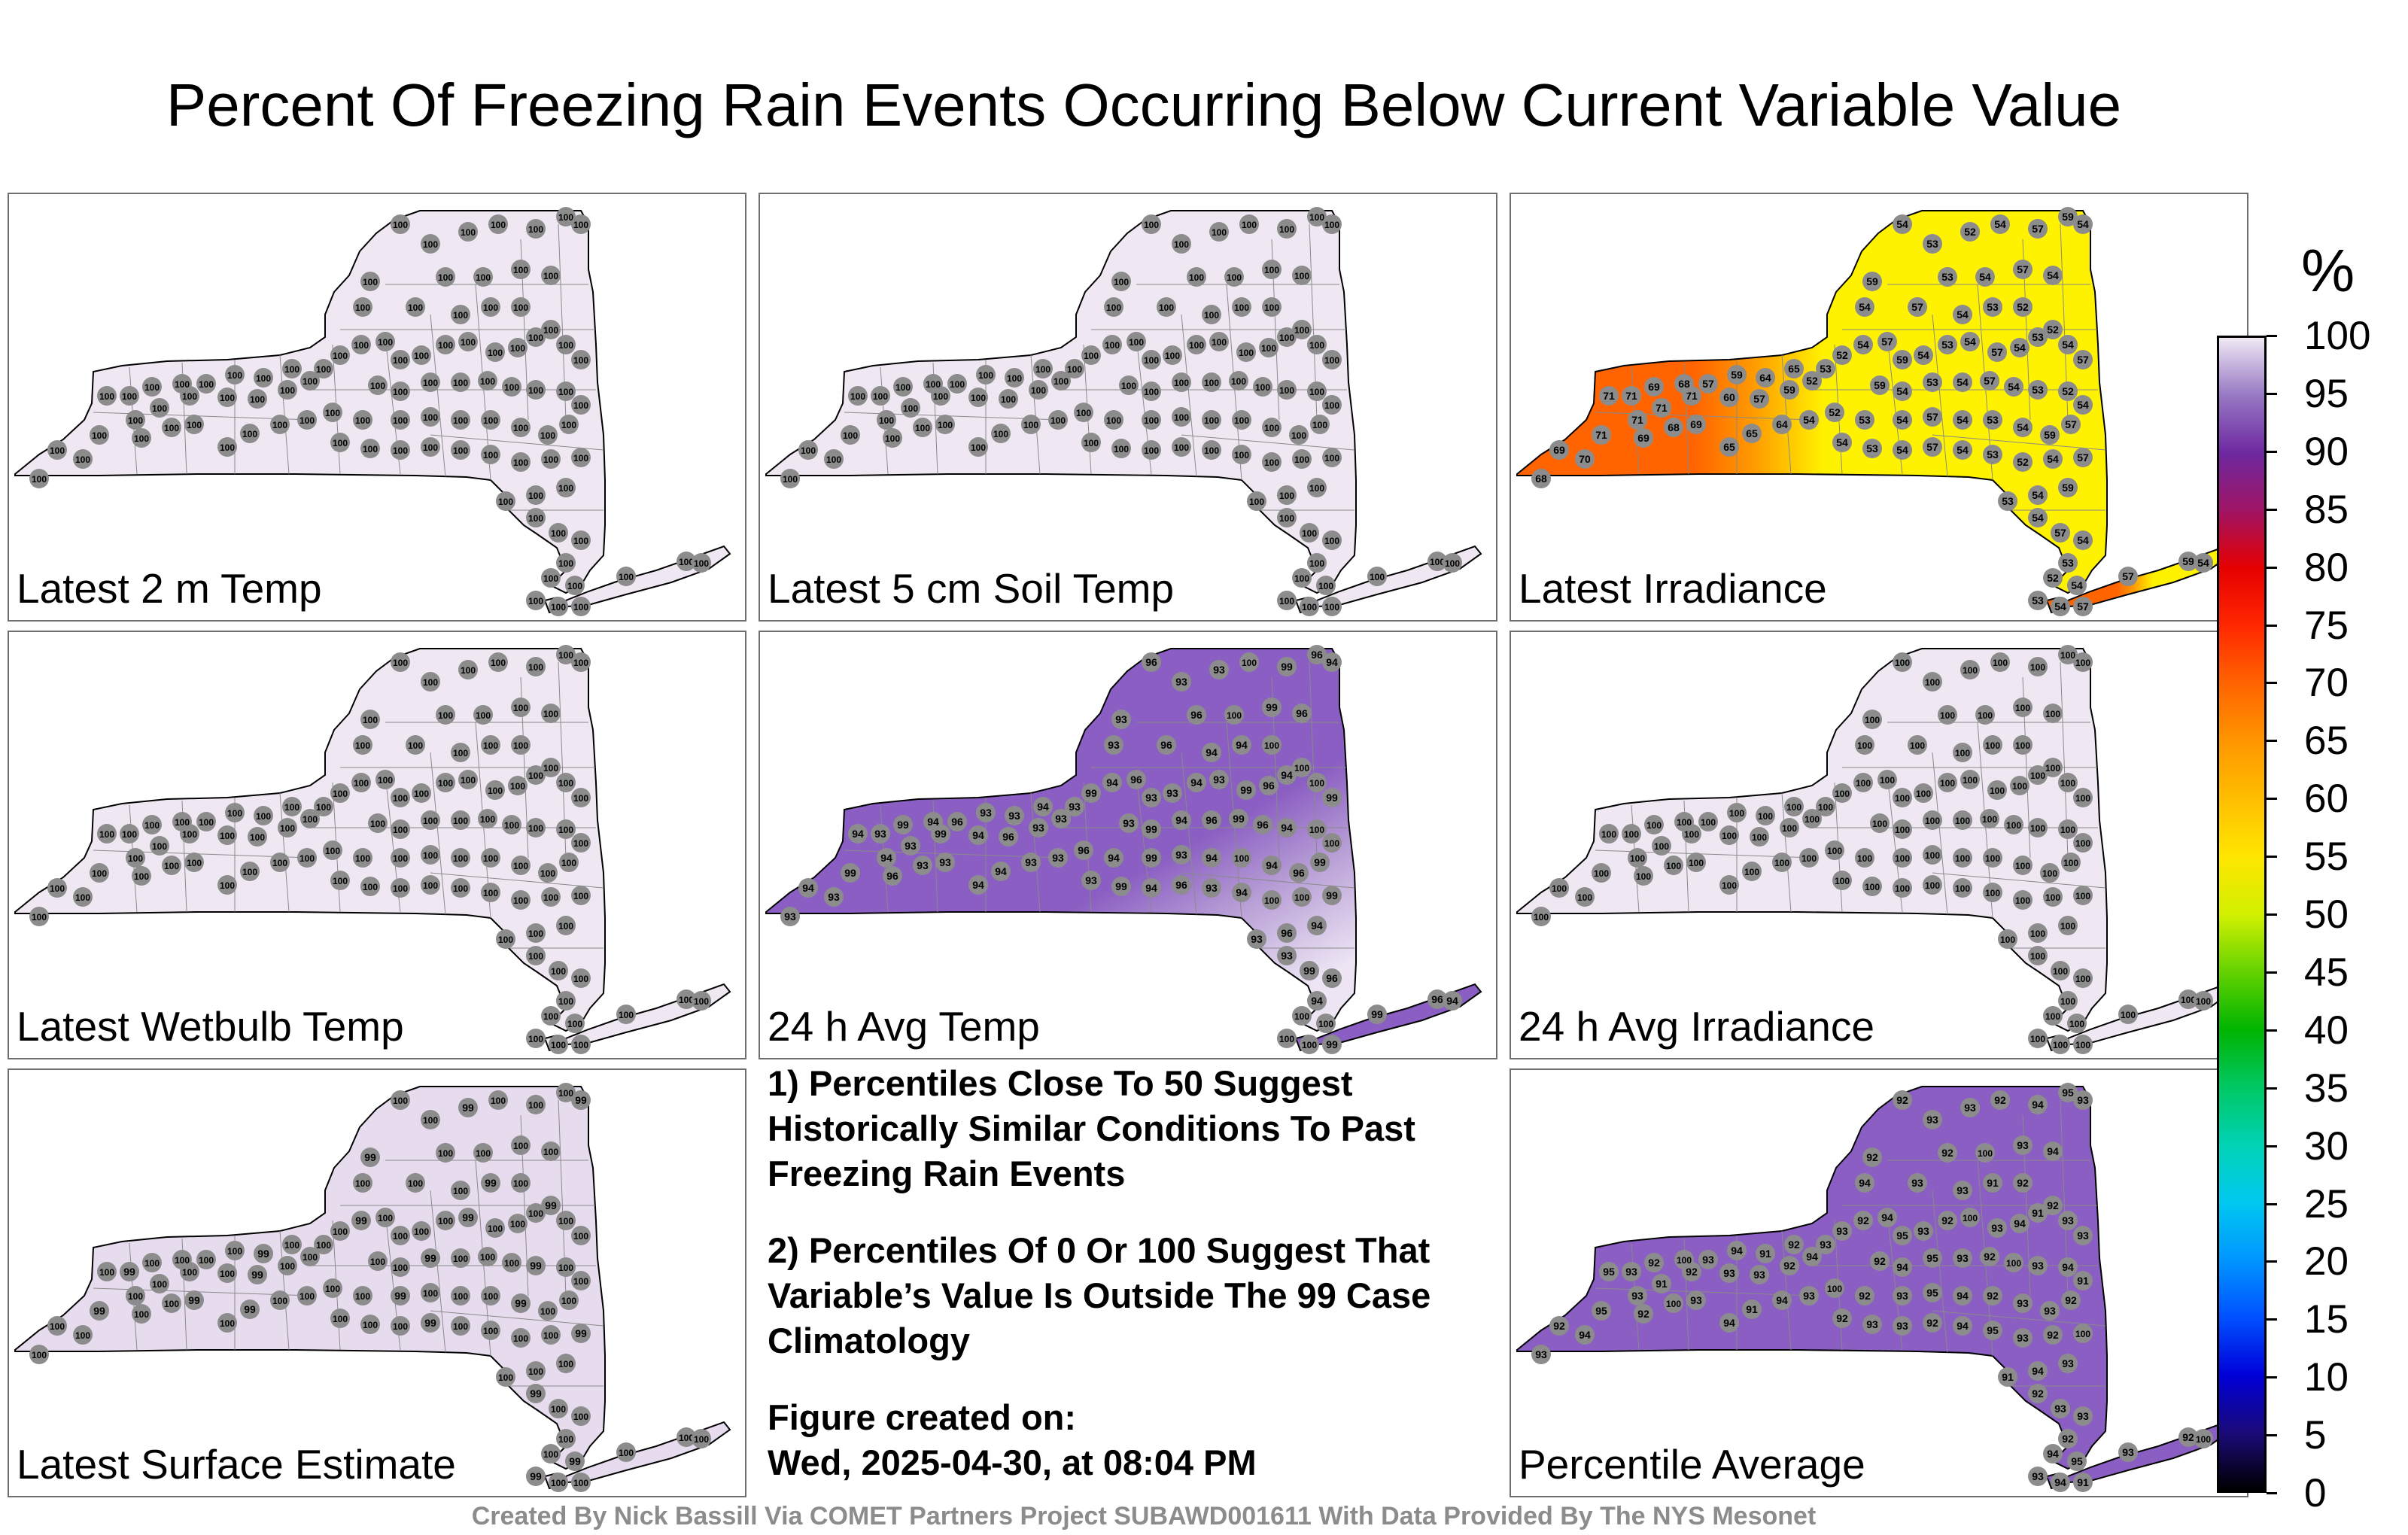 The height and width of the screenshot is (1535, 2408). I want to click on station-marker: 71, so click(1661, 408).